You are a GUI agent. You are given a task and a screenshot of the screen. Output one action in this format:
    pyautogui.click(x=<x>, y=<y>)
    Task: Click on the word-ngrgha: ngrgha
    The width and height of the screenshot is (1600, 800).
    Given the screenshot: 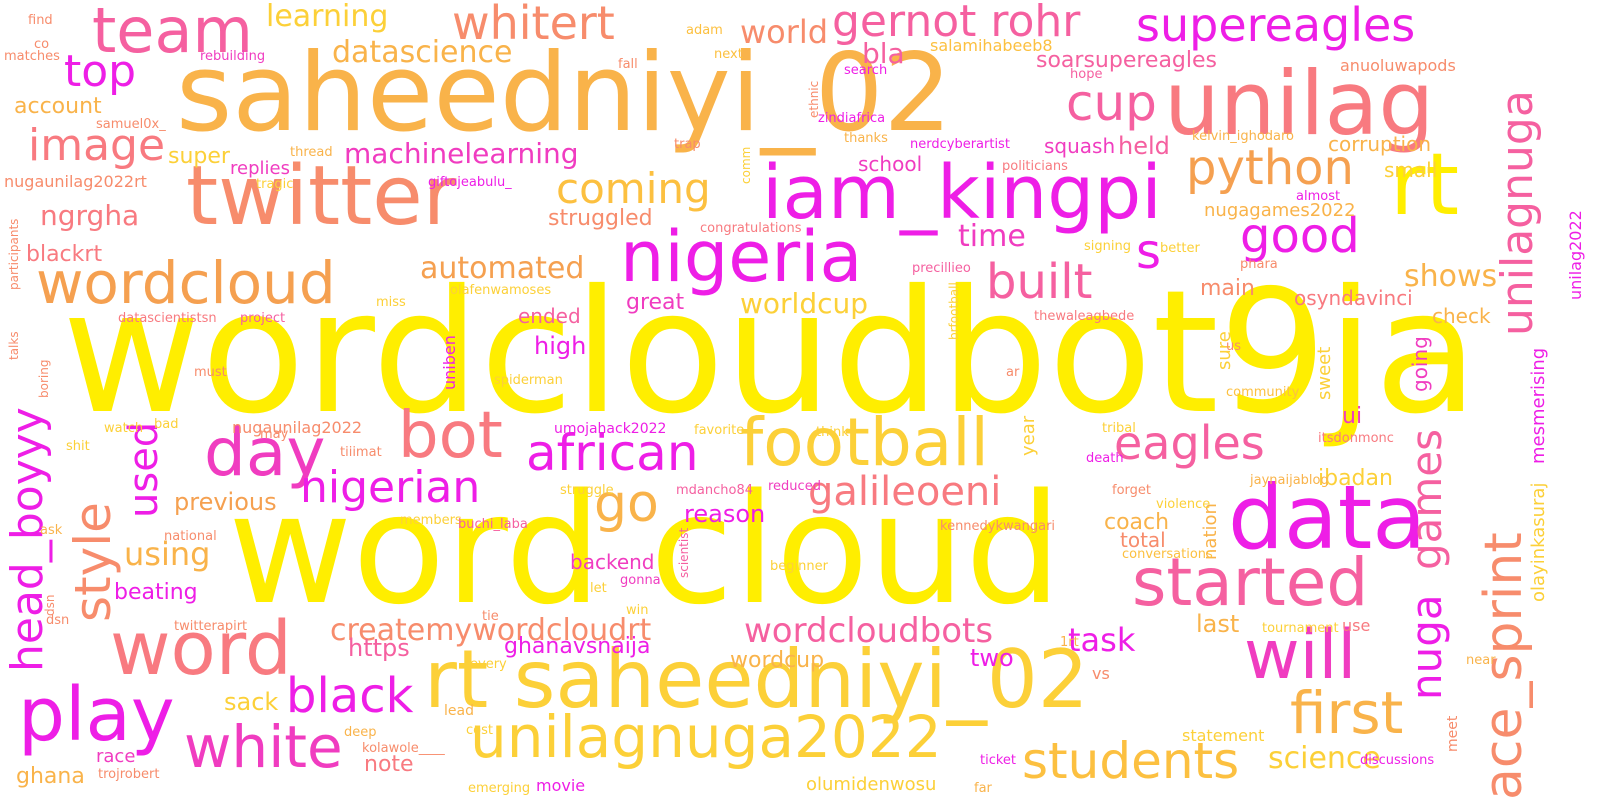 What is the action you would take?
    pyautogui.click(x=90, y=215)
    